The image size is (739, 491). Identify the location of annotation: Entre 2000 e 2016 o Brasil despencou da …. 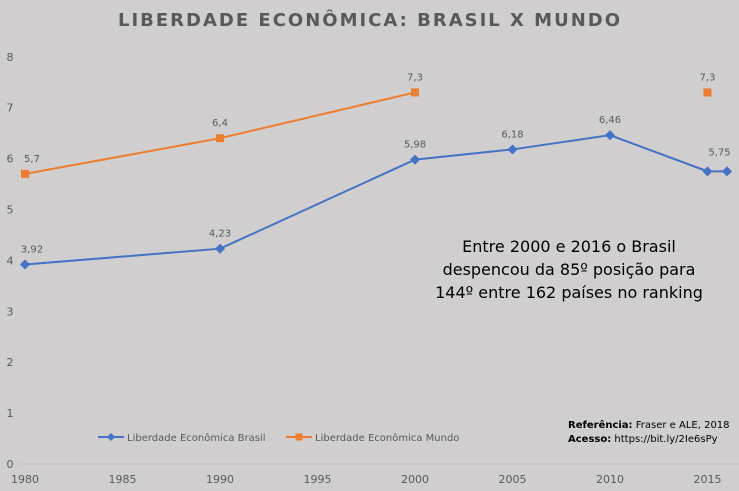
(569, 269).